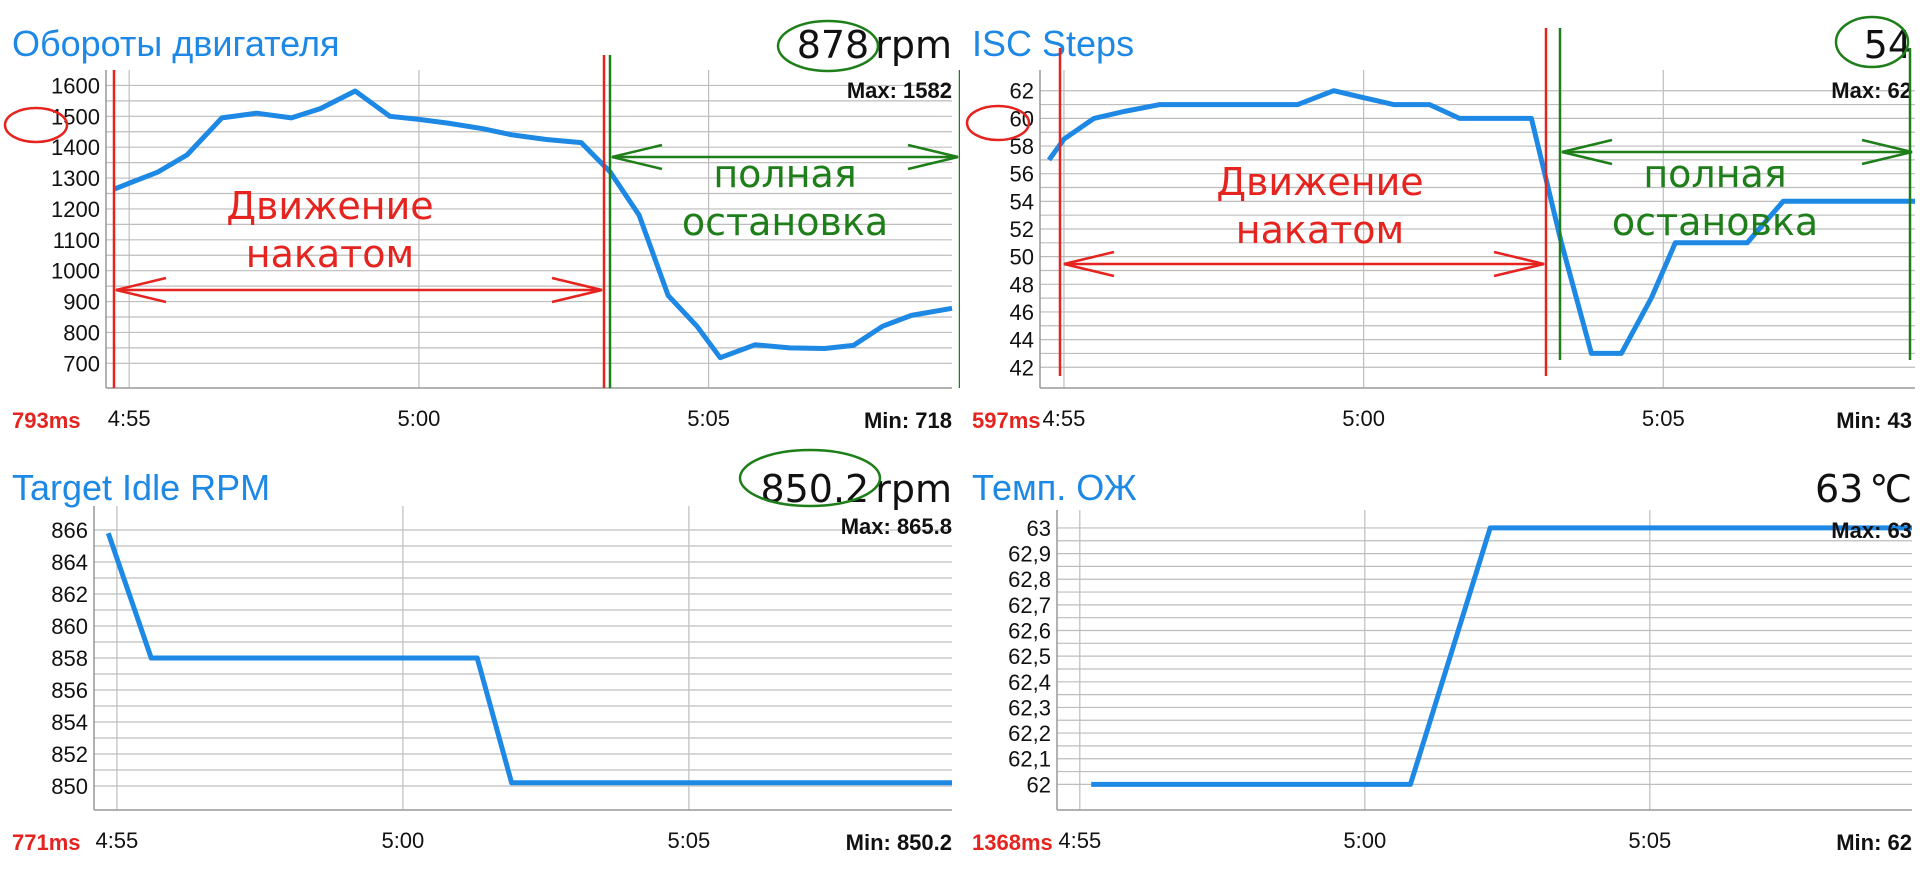  What do you see at coordinates (899, 842) in the screenshot?
I see `min-label: Min: 850.2` at bounding box center [899, 842].